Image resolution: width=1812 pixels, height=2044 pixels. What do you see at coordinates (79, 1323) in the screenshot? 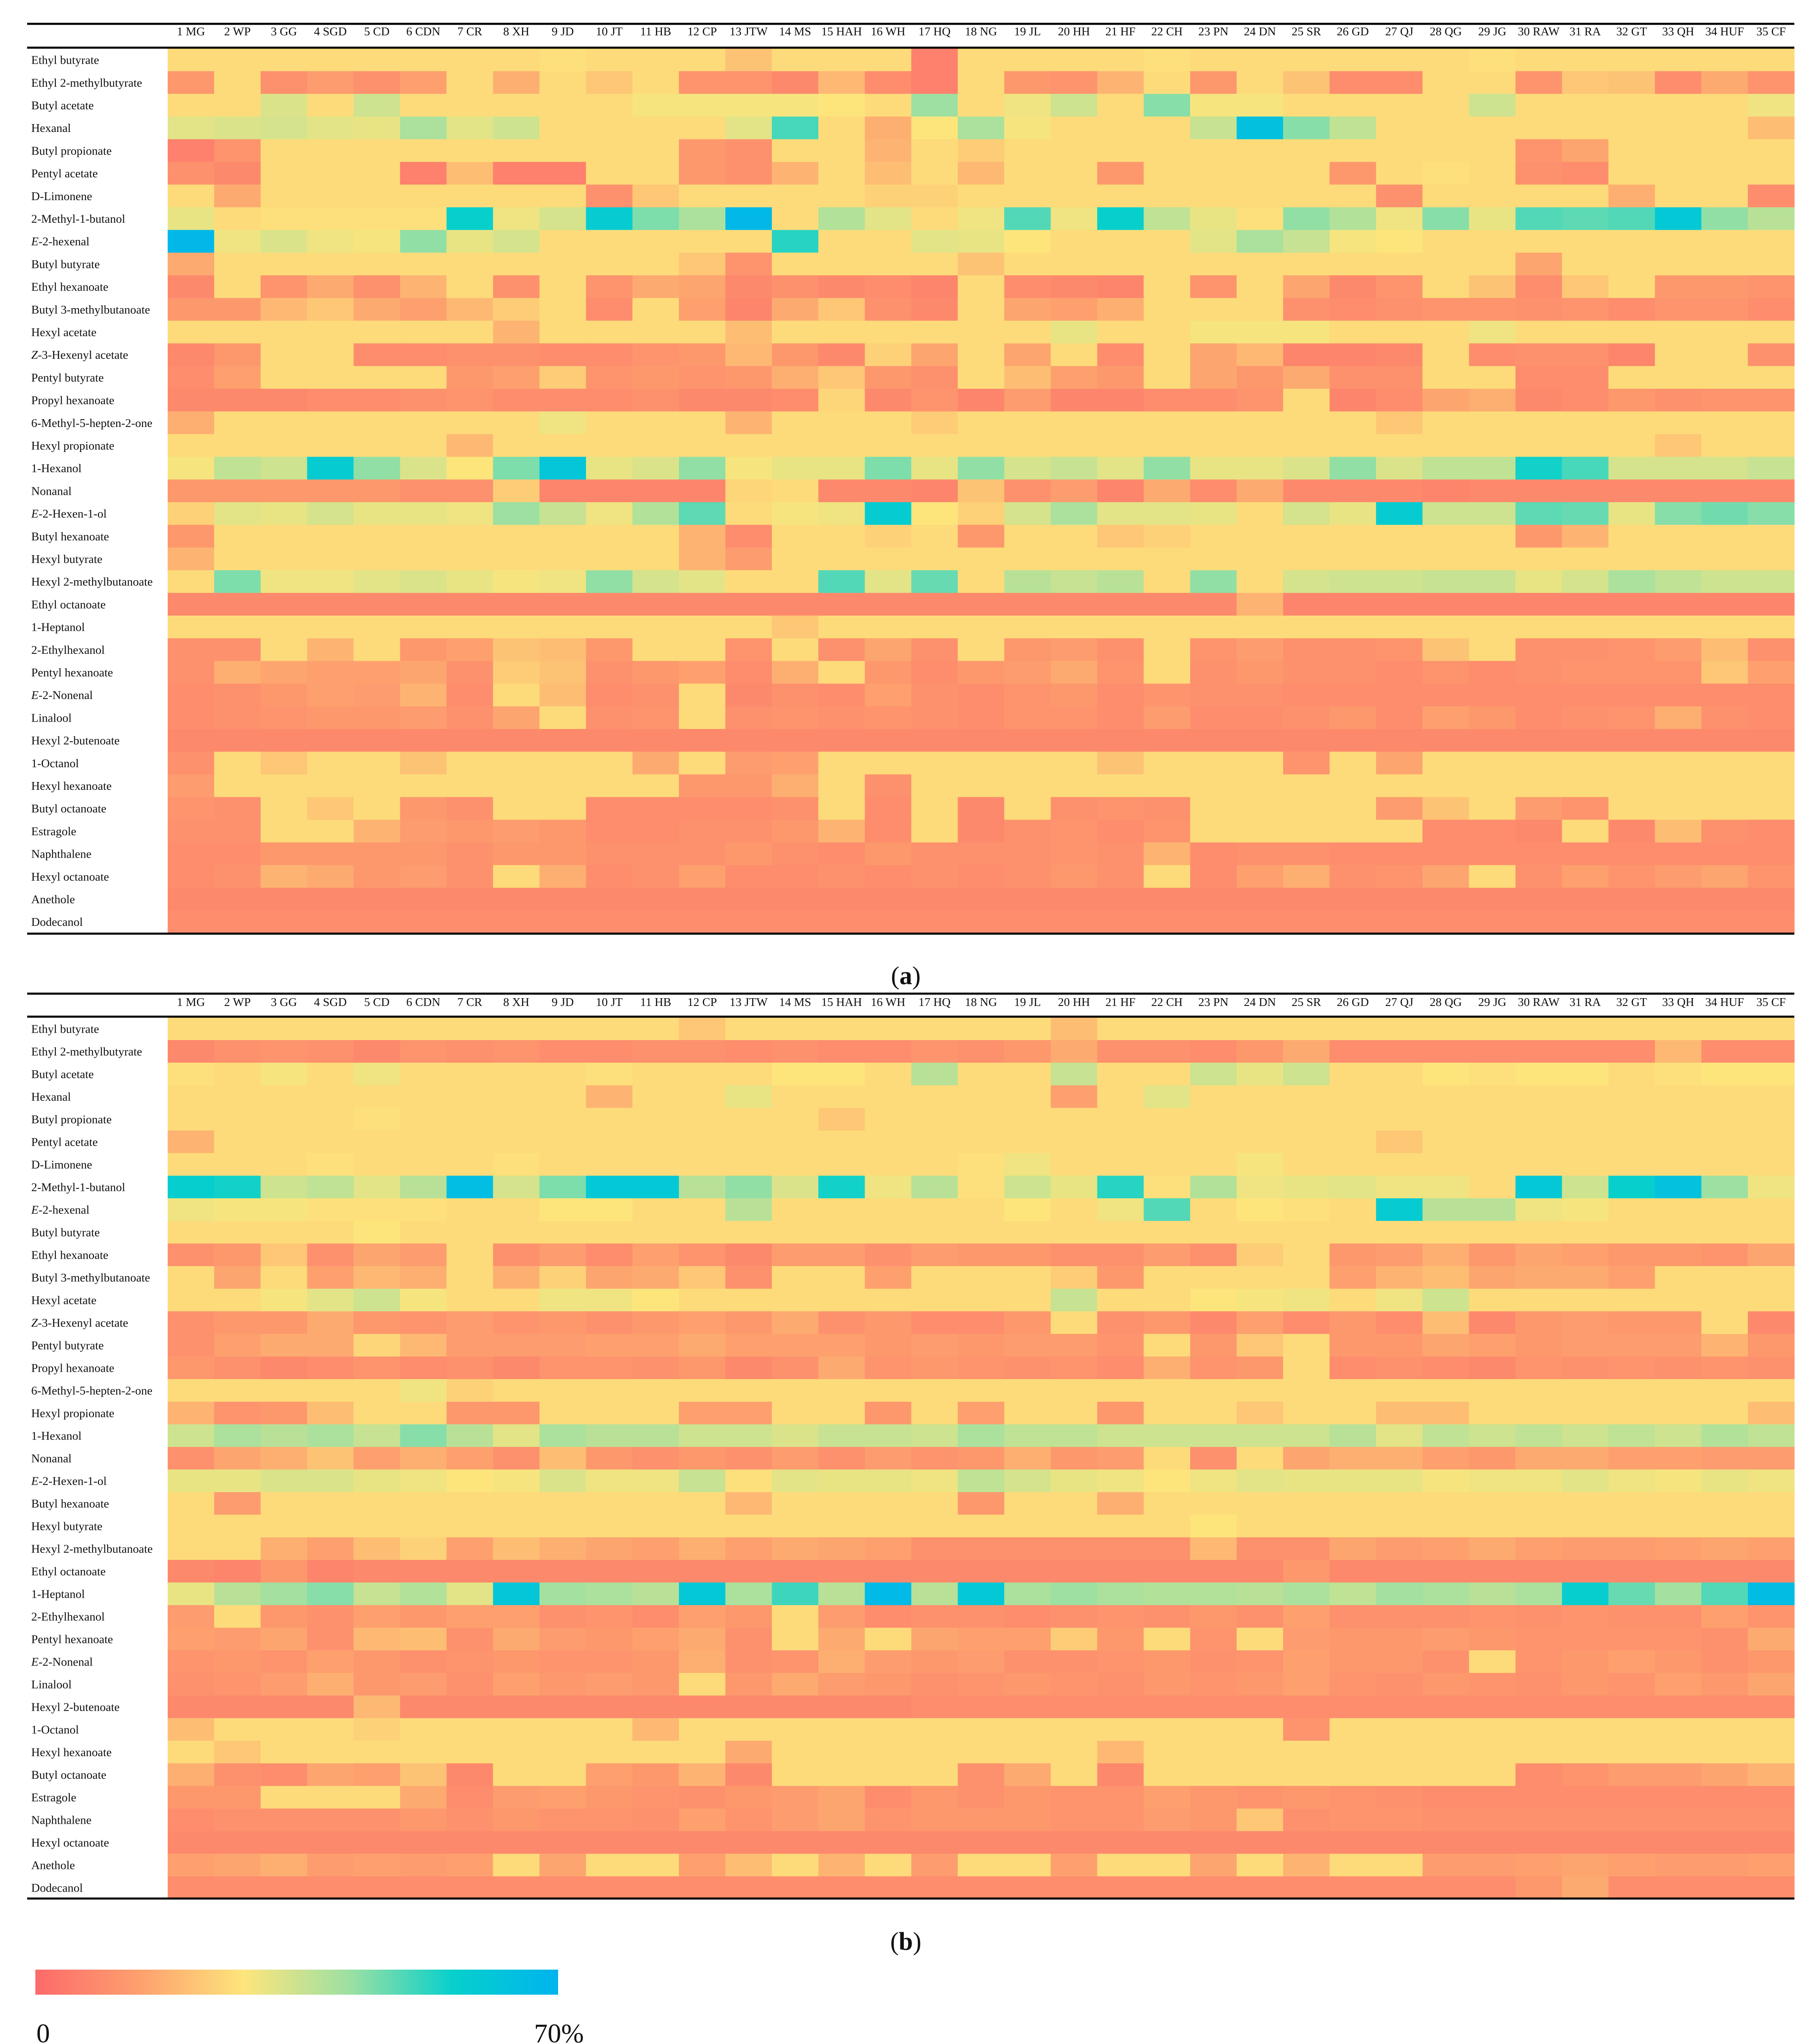
I see `row-label: Z-3-Hexenyl acetate` at bounding box center [79, 1323].